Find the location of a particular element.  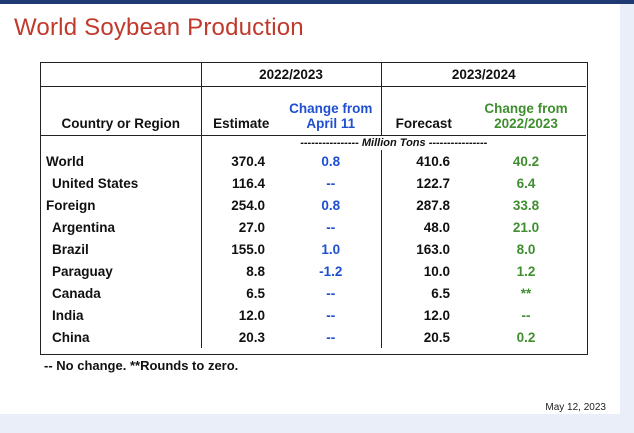

table-row: Paraguay 8.8 -1.2 10.0 1.2 is located at coordinates (313, 271).